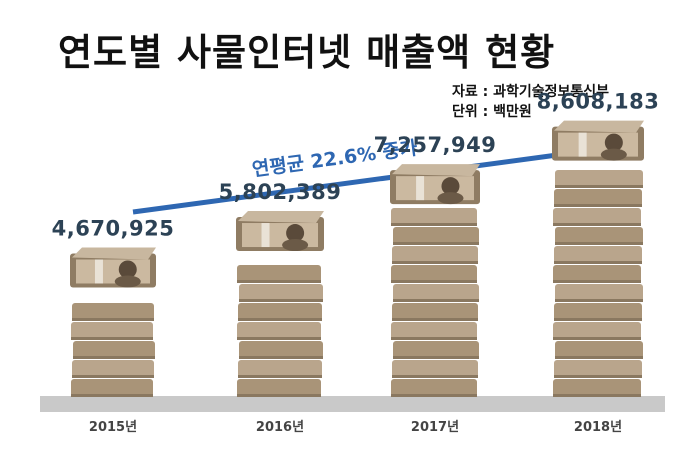  What do you see at coordinates (531, 92) in the screenshot?
I see `source-line: 자료 : 과학기술정보통신부` at bounding box center [531, 92].